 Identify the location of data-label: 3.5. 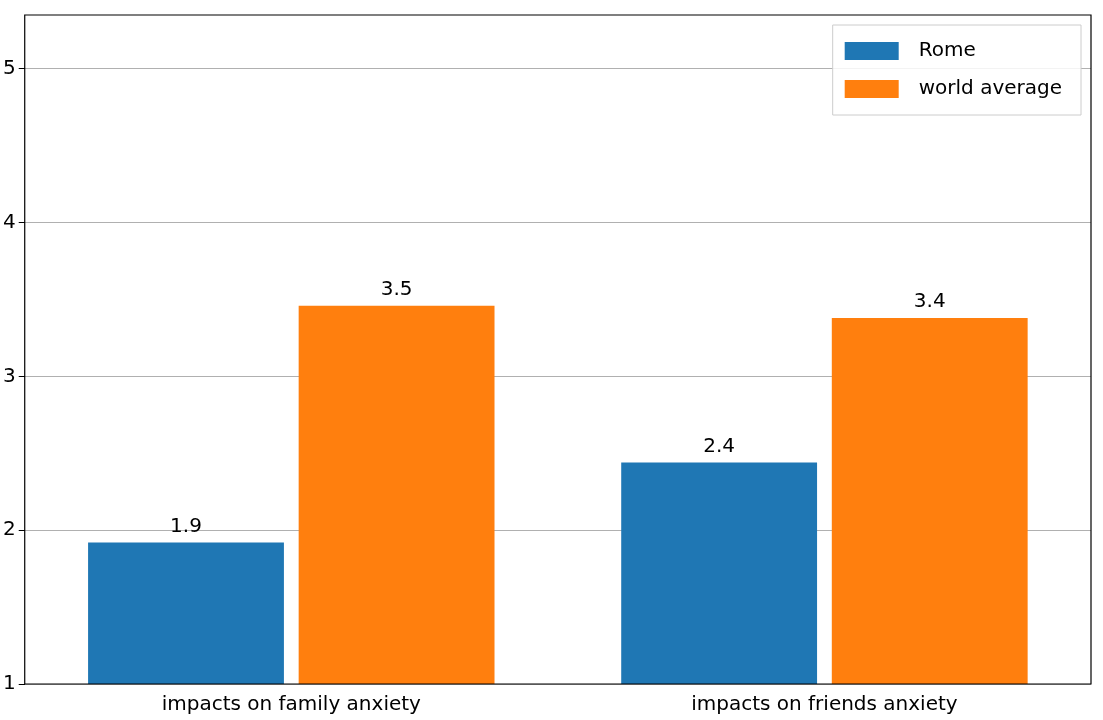
(396, 287).